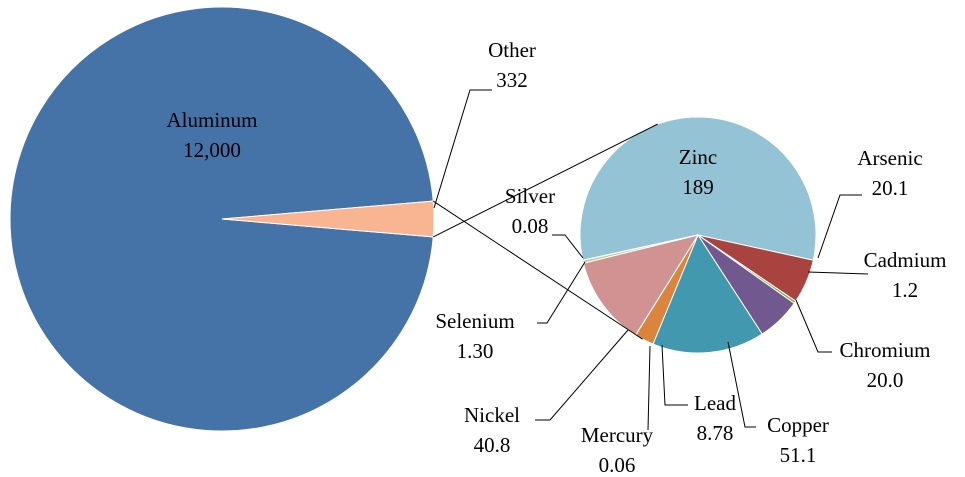  I want to click on slice-label: Silver, so click(530, 196).